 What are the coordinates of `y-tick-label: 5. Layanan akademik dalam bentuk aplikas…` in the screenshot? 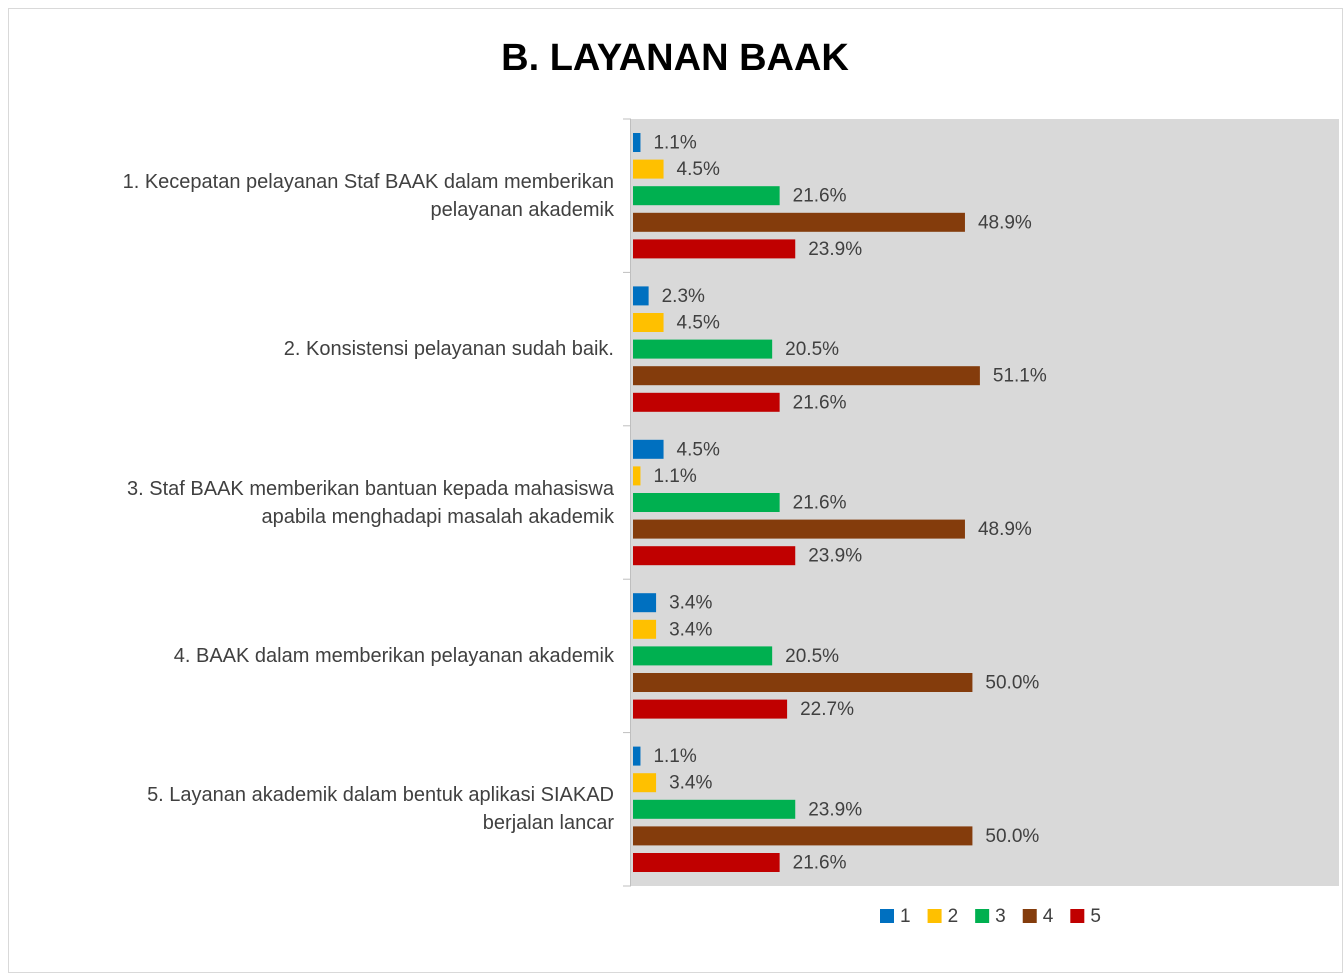 It's located at (380, 809).